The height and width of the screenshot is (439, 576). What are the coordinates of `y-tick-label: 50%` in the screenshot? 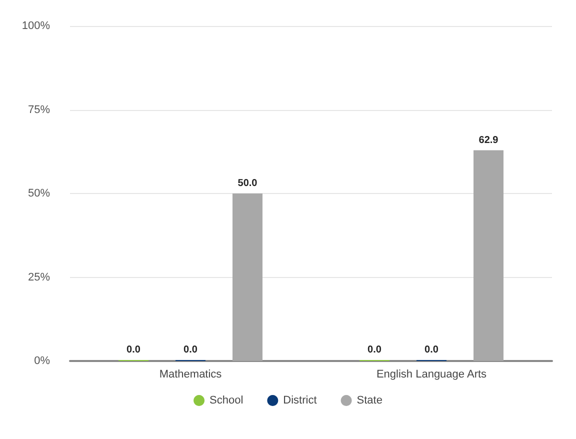 It's located at (39, 194).